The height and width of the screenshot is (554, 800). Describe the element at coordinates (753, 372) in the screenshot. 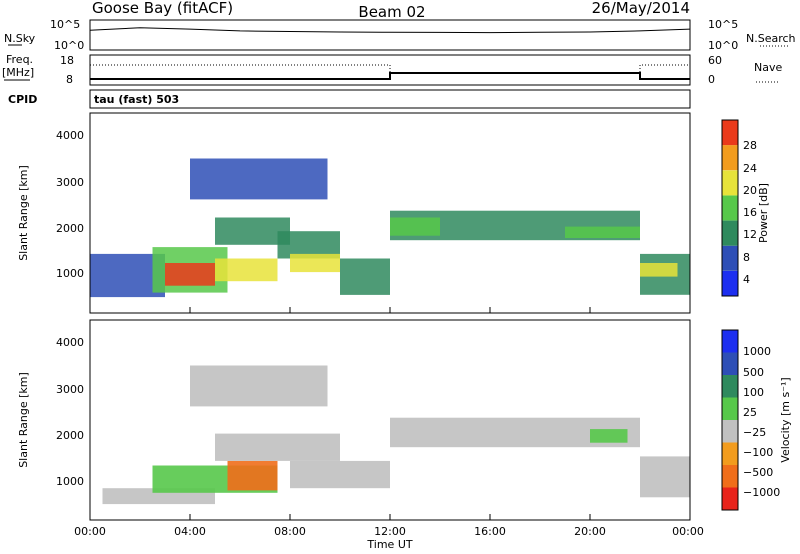

I see `velocity-cbar-tick-500: 500` at that location.